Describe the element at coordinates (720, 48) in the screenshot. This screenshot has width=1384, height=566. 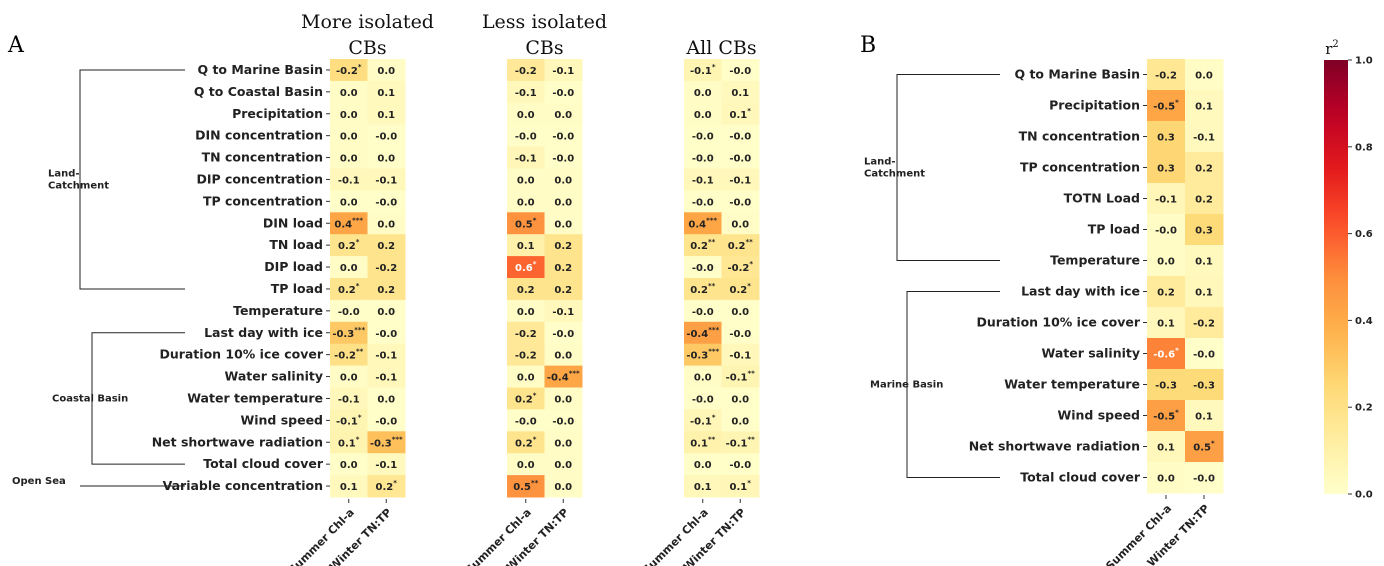
I see `block-title: All CBs` at that location.